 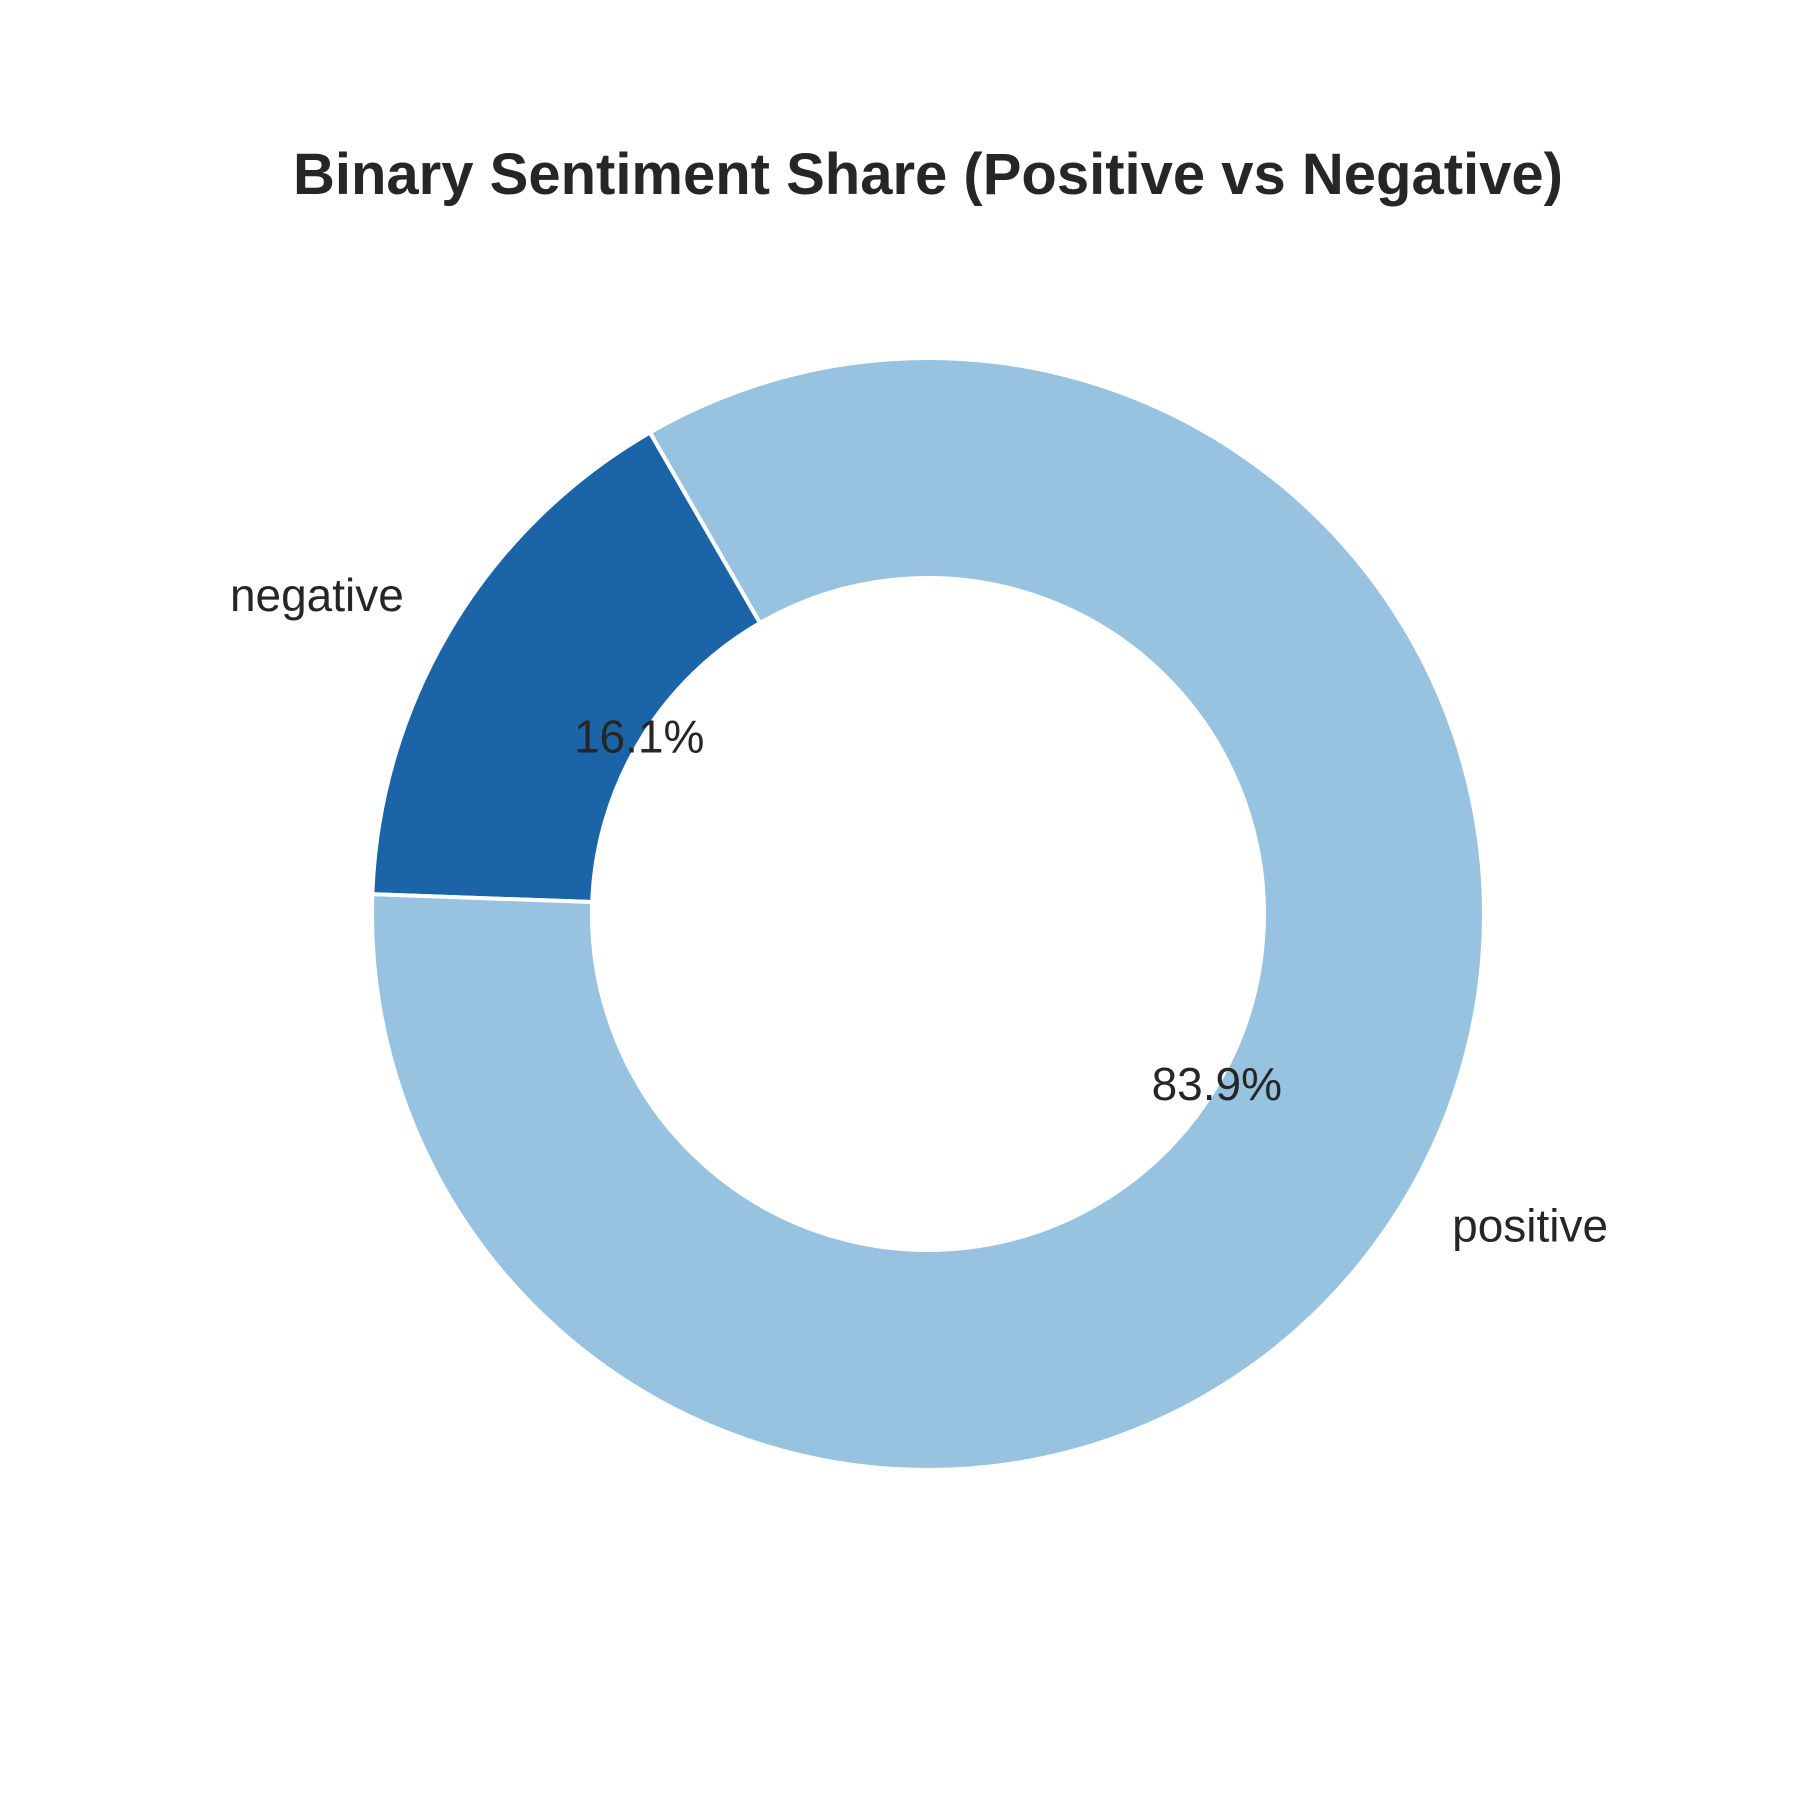 I want to click on pct-label-positive: 83.9%, so click(x=1217, y=1084).